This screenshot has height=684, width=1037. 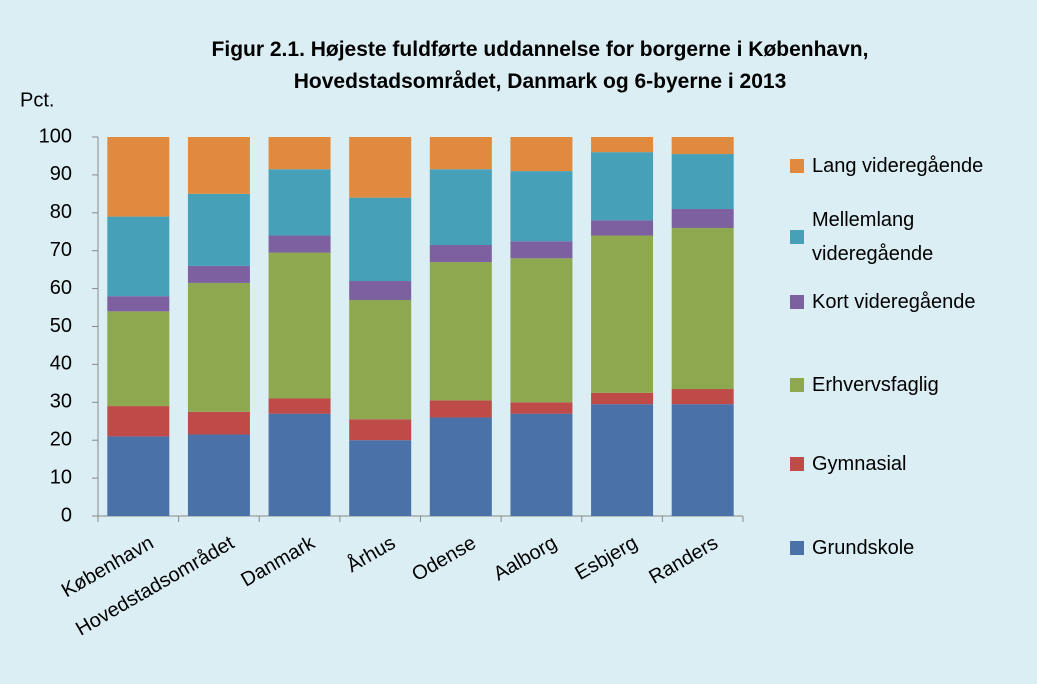 I want to click on legend-label: Grundskole, so click(x=863, y=548).